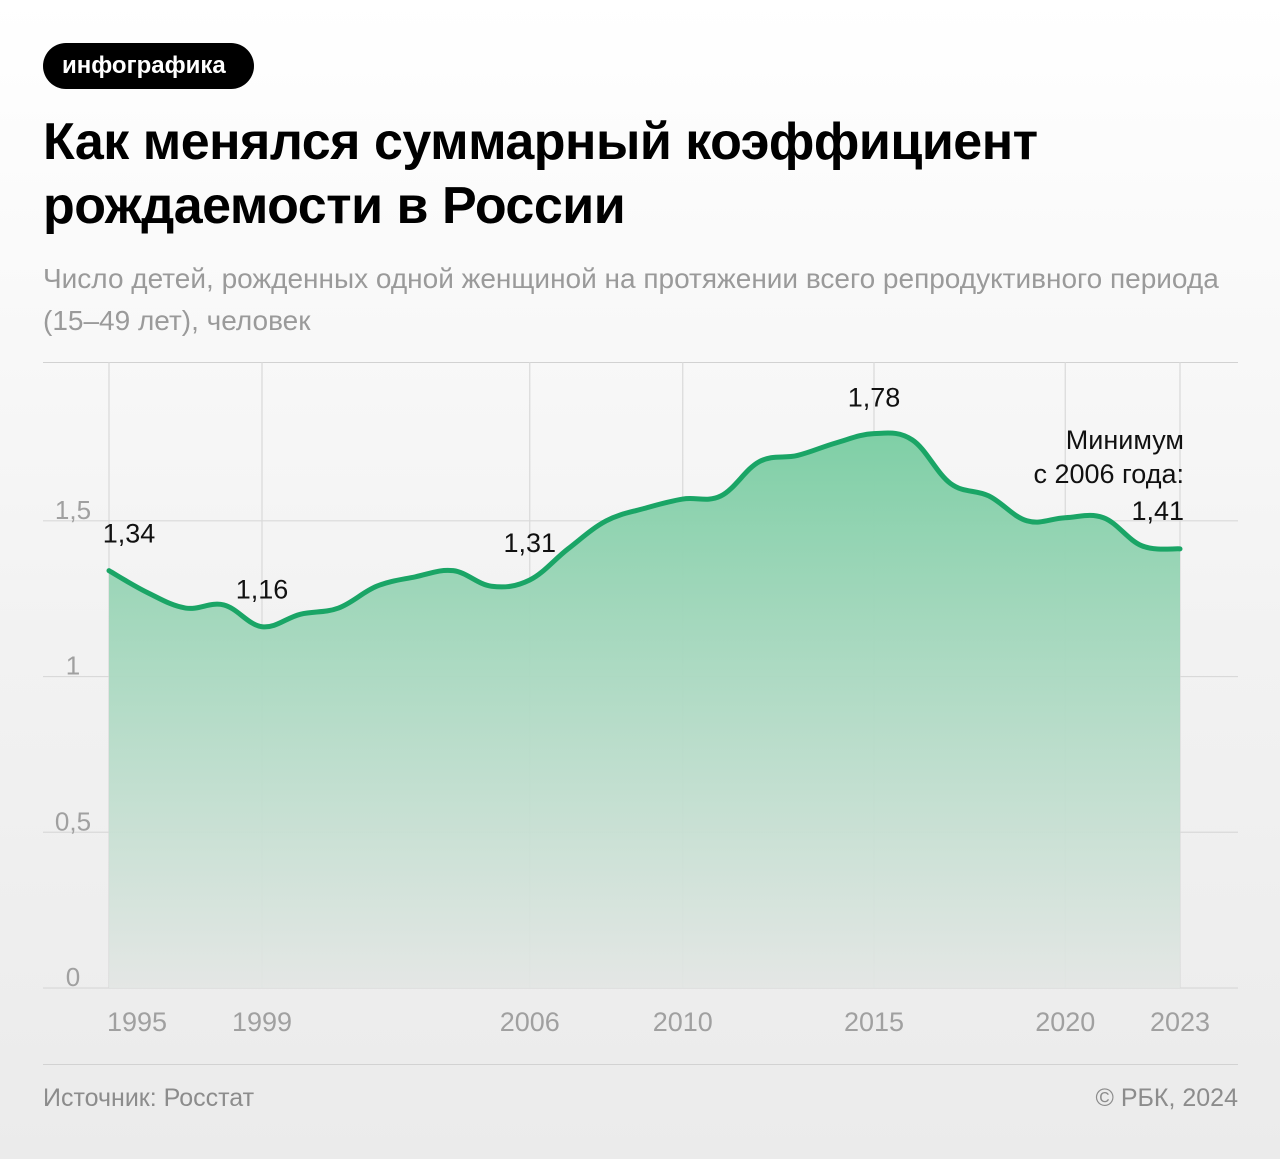 Image resolution: width=1280 pixels, height=1159 pixels. I want to click on x-tick-label: 2015, so click(874, 1022).